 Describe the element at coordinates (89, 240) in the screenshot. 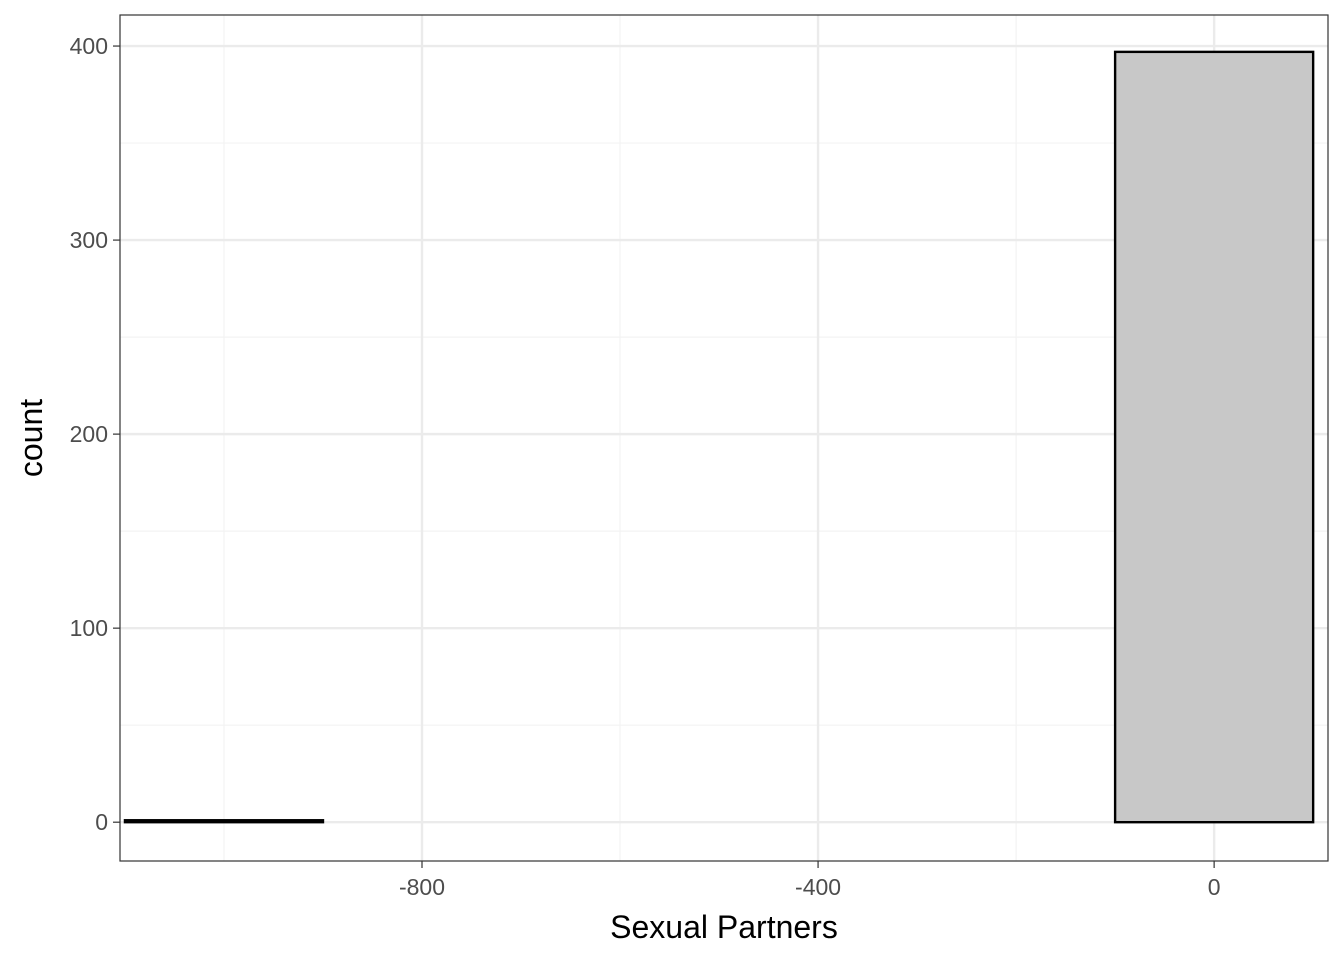

I see `y-tick-label: 300` at that location.